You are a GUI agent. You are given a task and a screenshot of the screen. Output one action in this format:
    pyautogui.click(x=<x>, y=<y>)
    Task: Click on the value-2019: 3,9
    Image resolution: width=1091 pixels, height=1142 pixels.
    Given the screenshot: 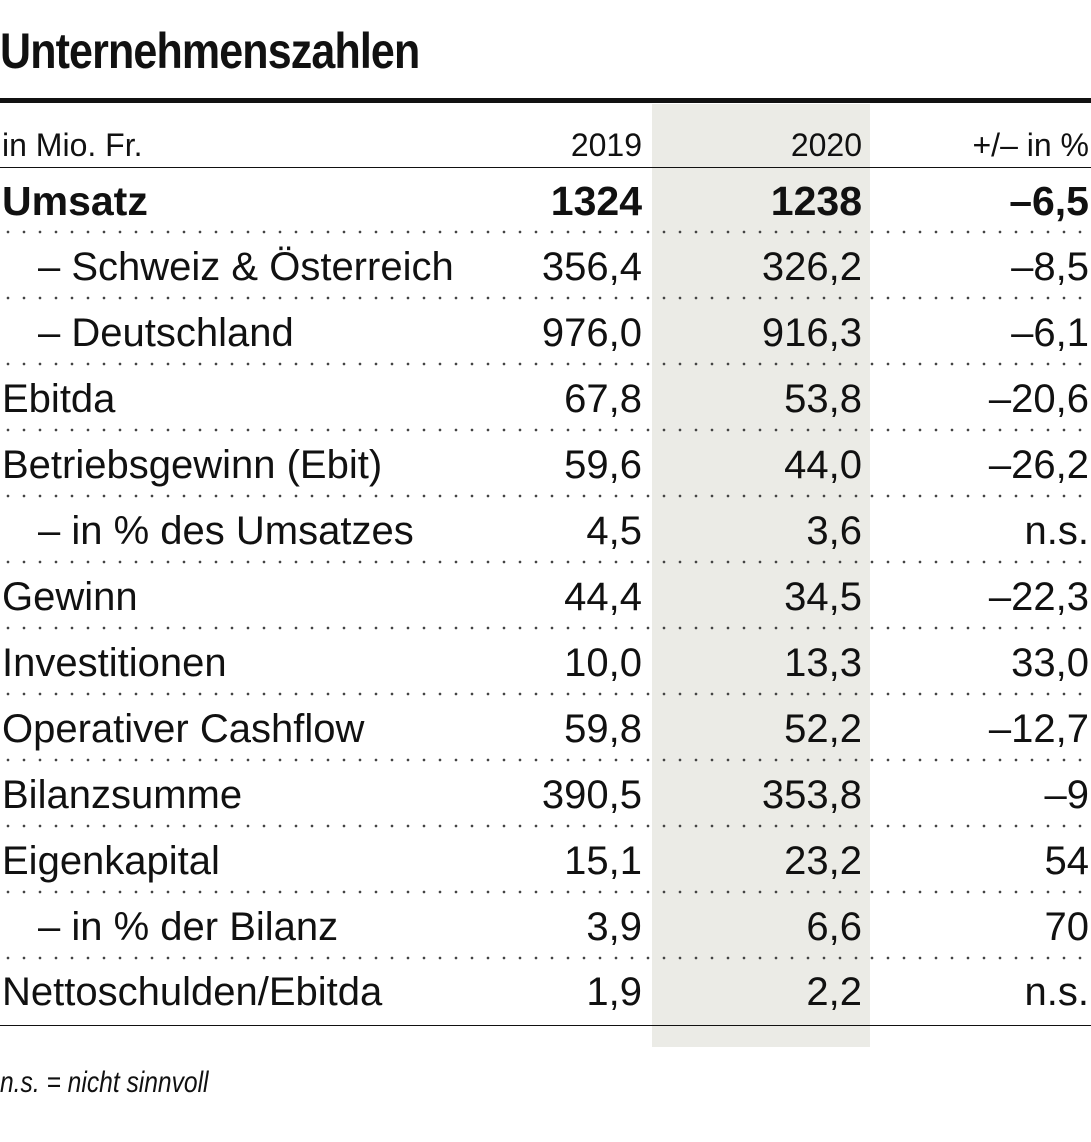 What is the action you would take?
    pyautogui.click(x=614, y=926)
    